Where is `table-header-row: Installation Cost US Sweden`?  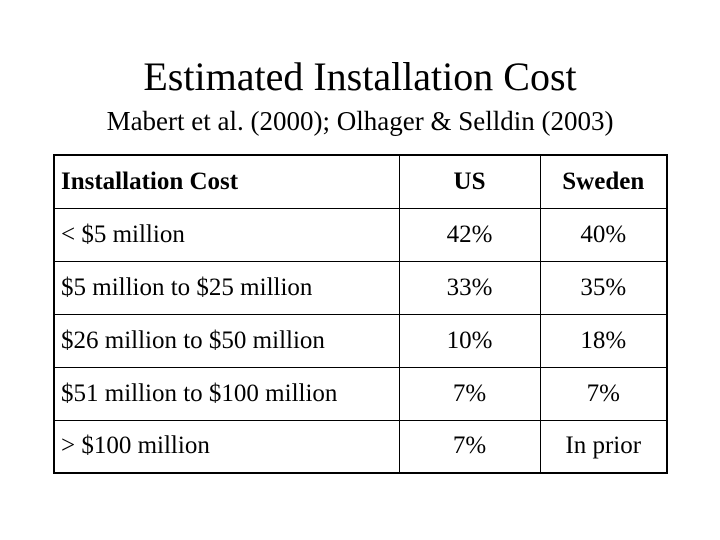
table-header-row: Installation Cost US Sweden is located at coordinates (360, 181).